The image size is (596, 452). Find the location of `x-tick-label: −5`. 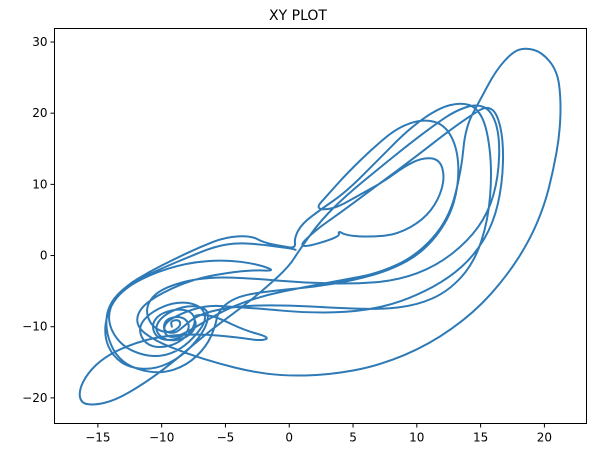

x-tick-label: −5 is located at coordinates (226, 438).